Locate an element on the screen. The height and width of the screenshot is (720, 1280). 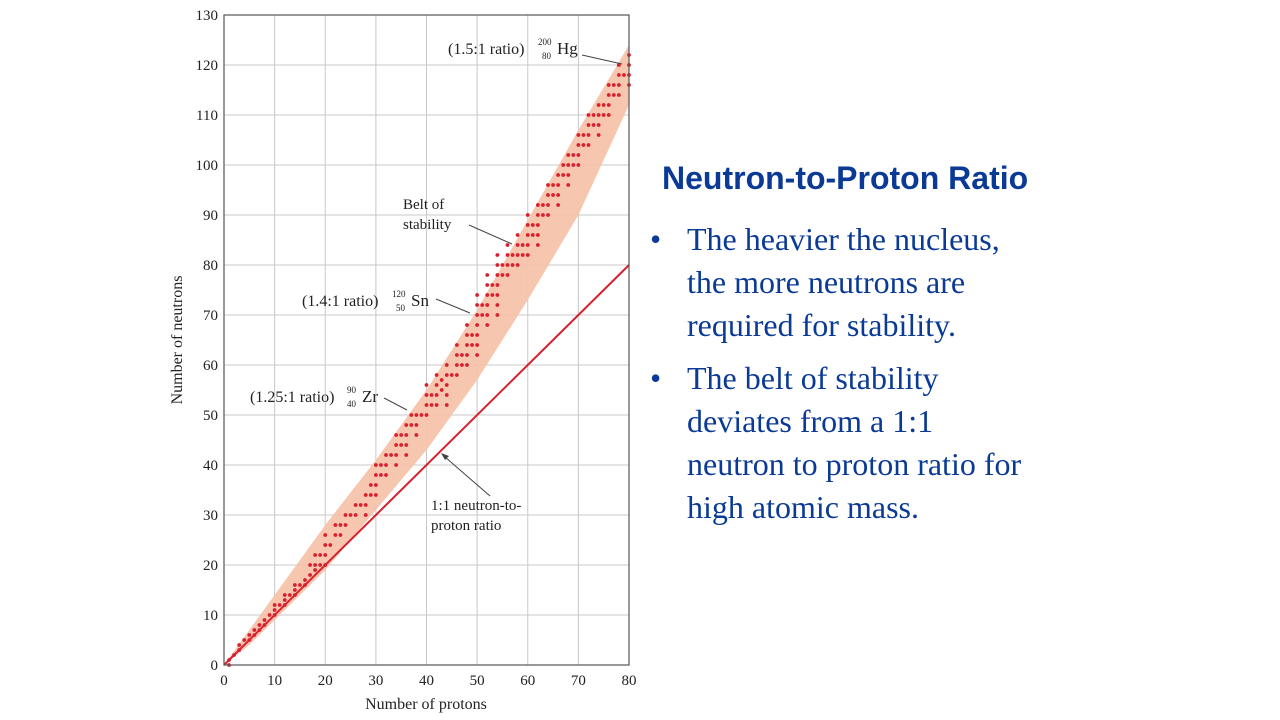
x-tick-label: 70 is located at coordinates (578, 681).